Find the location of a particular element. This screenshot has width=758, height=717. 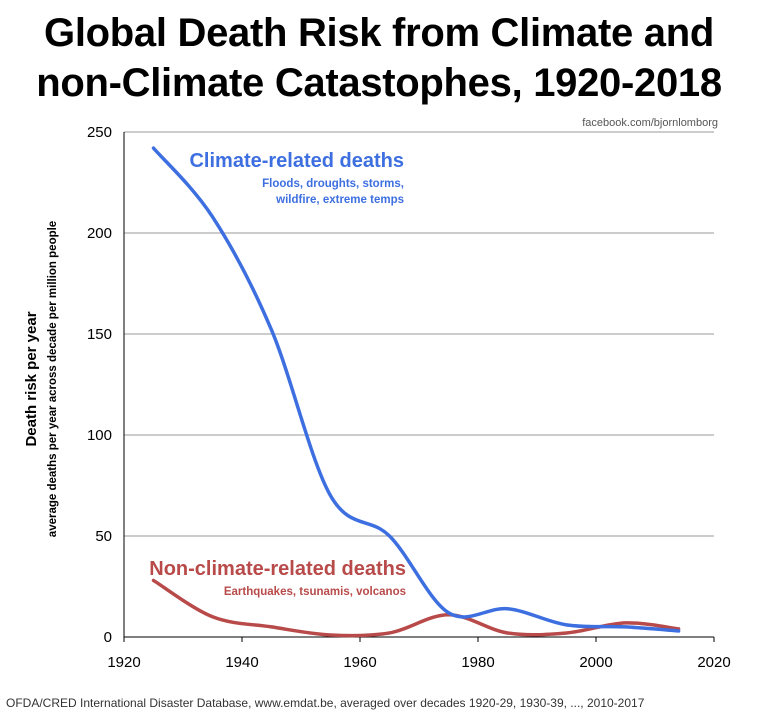

y-tick-label-100: 100 is located at coordinates (99, 435).